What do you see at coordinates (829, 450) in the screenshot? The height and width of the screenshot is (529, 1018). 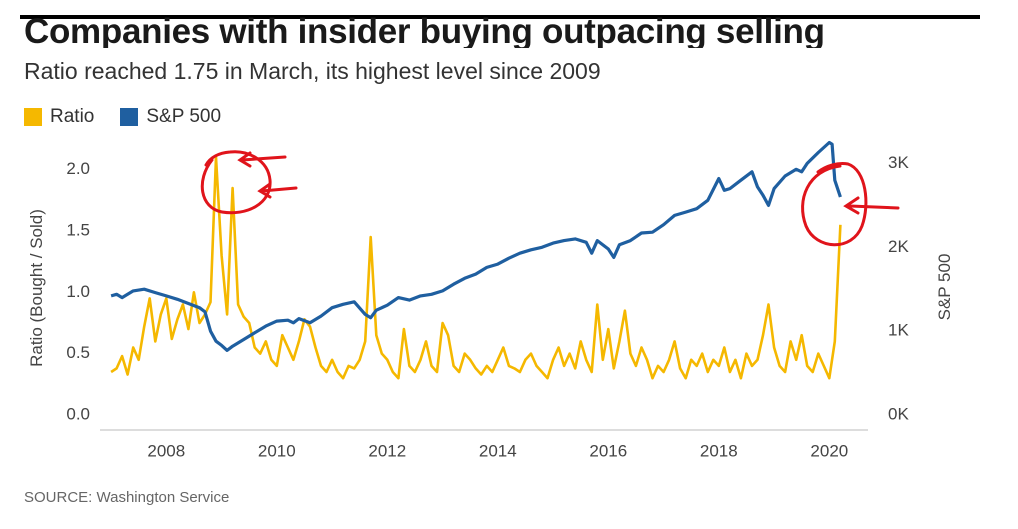 I see `x-tick-label: 2020` at bounding box center [829, 450].